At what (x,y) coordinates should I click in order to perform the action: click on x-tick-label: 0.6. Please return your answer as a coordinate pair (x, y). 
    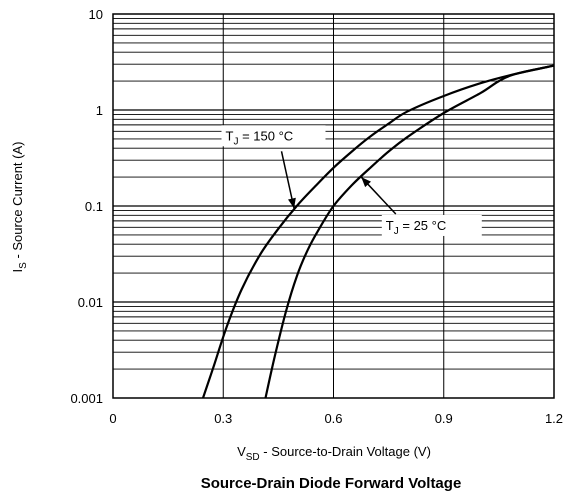
    Looking at the image, I should click on (333, 418).